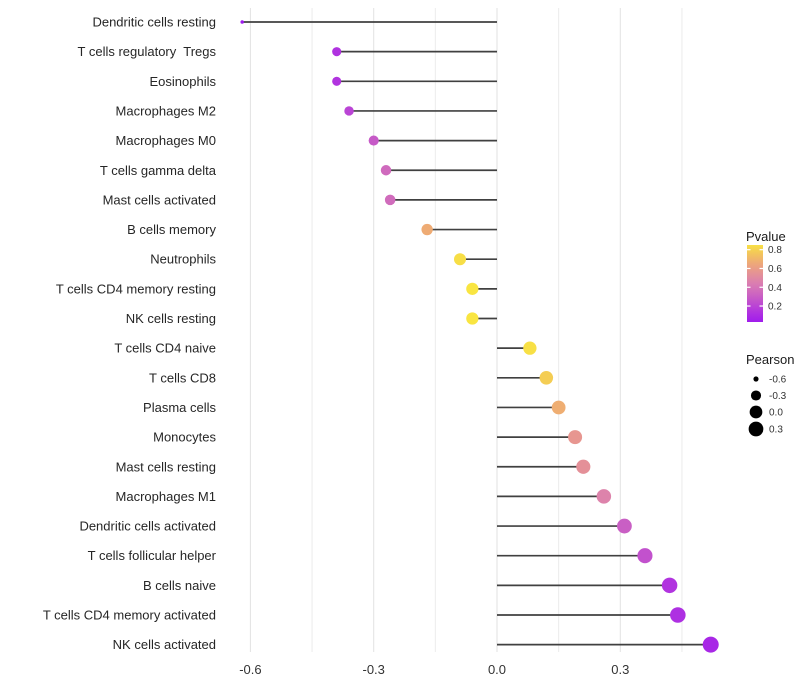 The height and width of the screenshot is (700, 800). What do you see at coordinates (755, 283) in the screenshot?
I see `pvalue-colorbar` at bounding box center [755, 283].